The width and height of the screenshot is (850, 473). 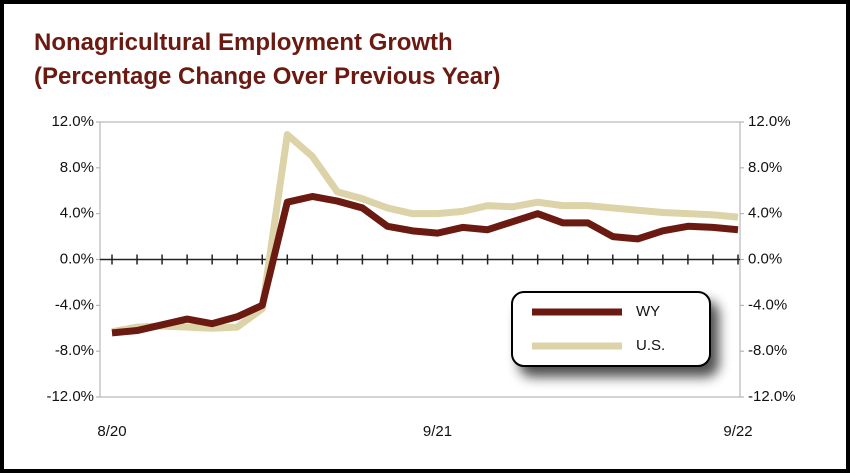 What do you see at coordinates (111, 431) in the screenshot?
I see `x-tick-label: 8/20` at bounding box center [111, 431].